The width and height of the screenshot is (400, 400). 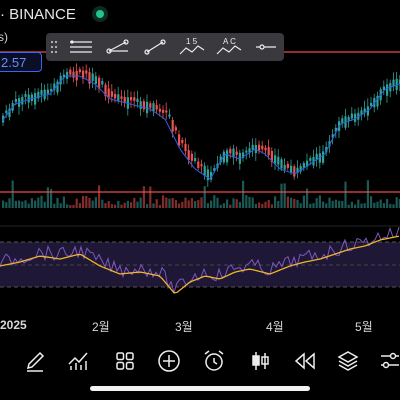 What do you see at coordinates (154, 47) in the screenshot?
I see `line-segment-icon` at bounding box center [154, 47].